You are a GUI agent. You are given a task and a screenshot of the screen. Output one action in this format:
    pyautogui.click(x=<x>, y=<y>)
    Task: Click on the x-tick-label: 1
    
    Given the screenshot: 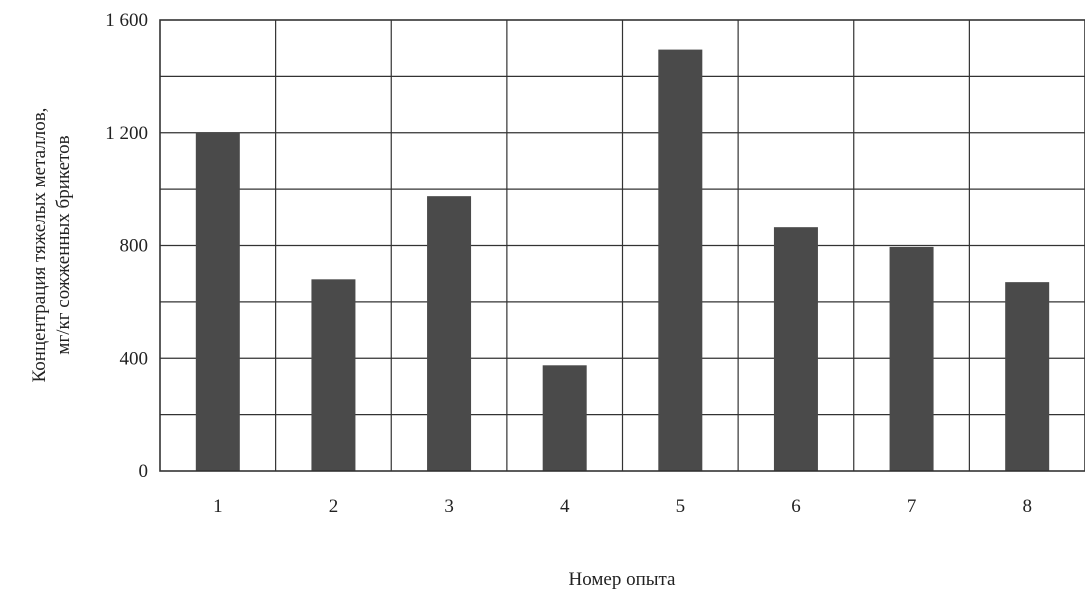 What is the action you would take?
    pyautogui.click(x=218, y=506)
    